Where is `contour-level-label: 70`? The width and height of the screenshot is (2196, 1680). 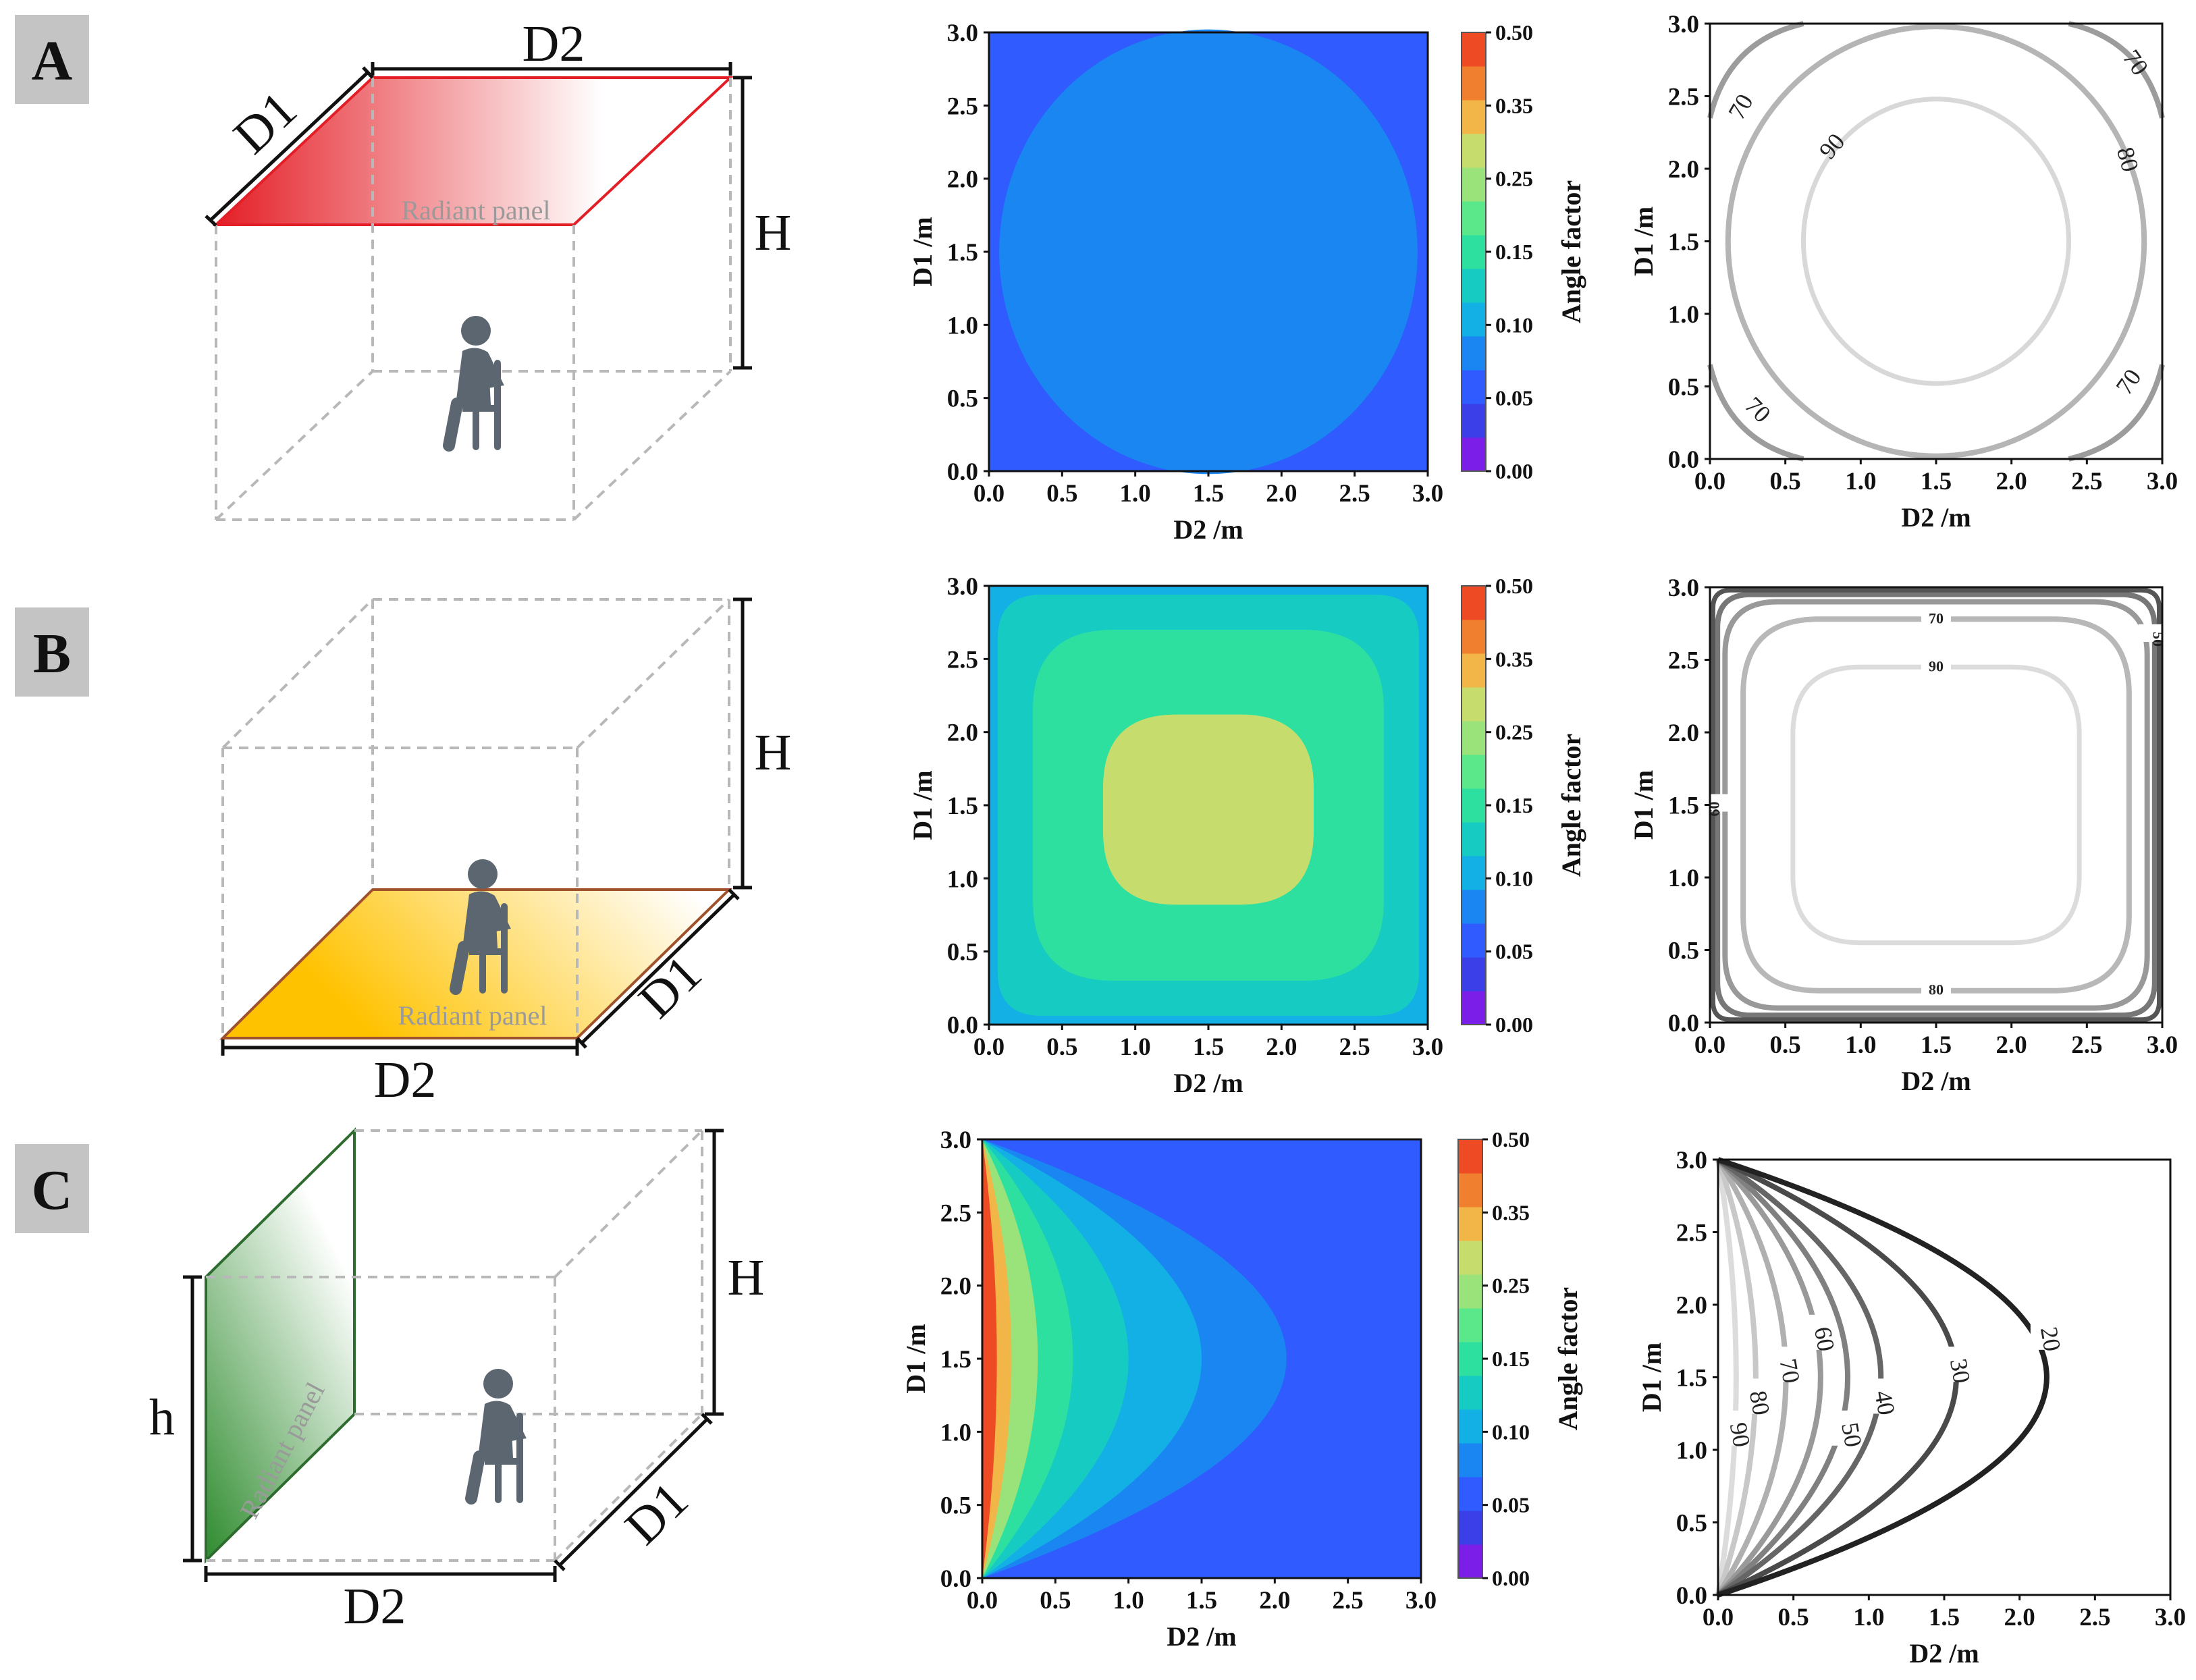 contour-level-label: 70 is located at coordinates (1789, 1371).